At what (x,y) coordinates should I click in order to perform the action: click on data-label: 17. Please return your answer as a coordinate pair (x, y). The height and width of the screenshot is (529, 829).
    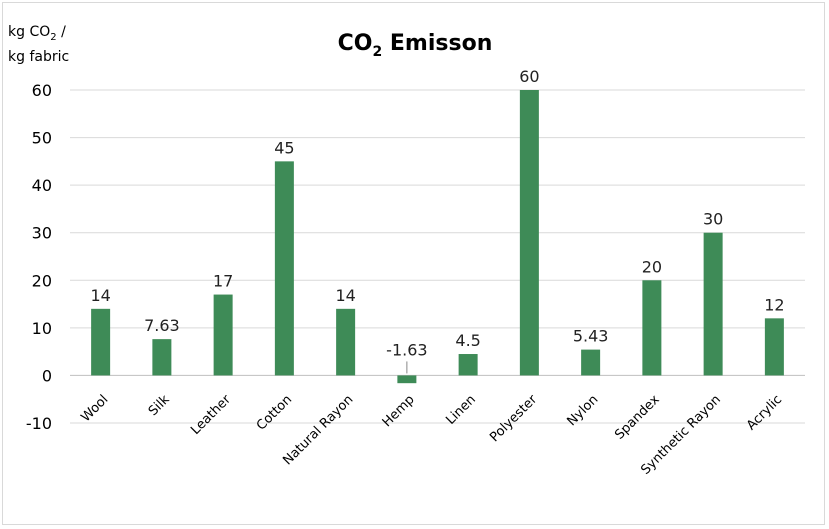
    Looking at the image, I should click on (223, 281).